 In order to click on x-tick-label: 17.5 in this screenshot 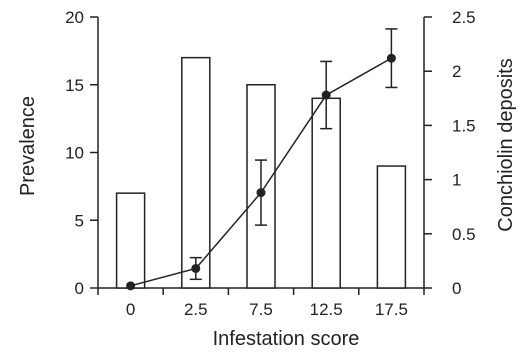, I will do `click(391, 309)`.